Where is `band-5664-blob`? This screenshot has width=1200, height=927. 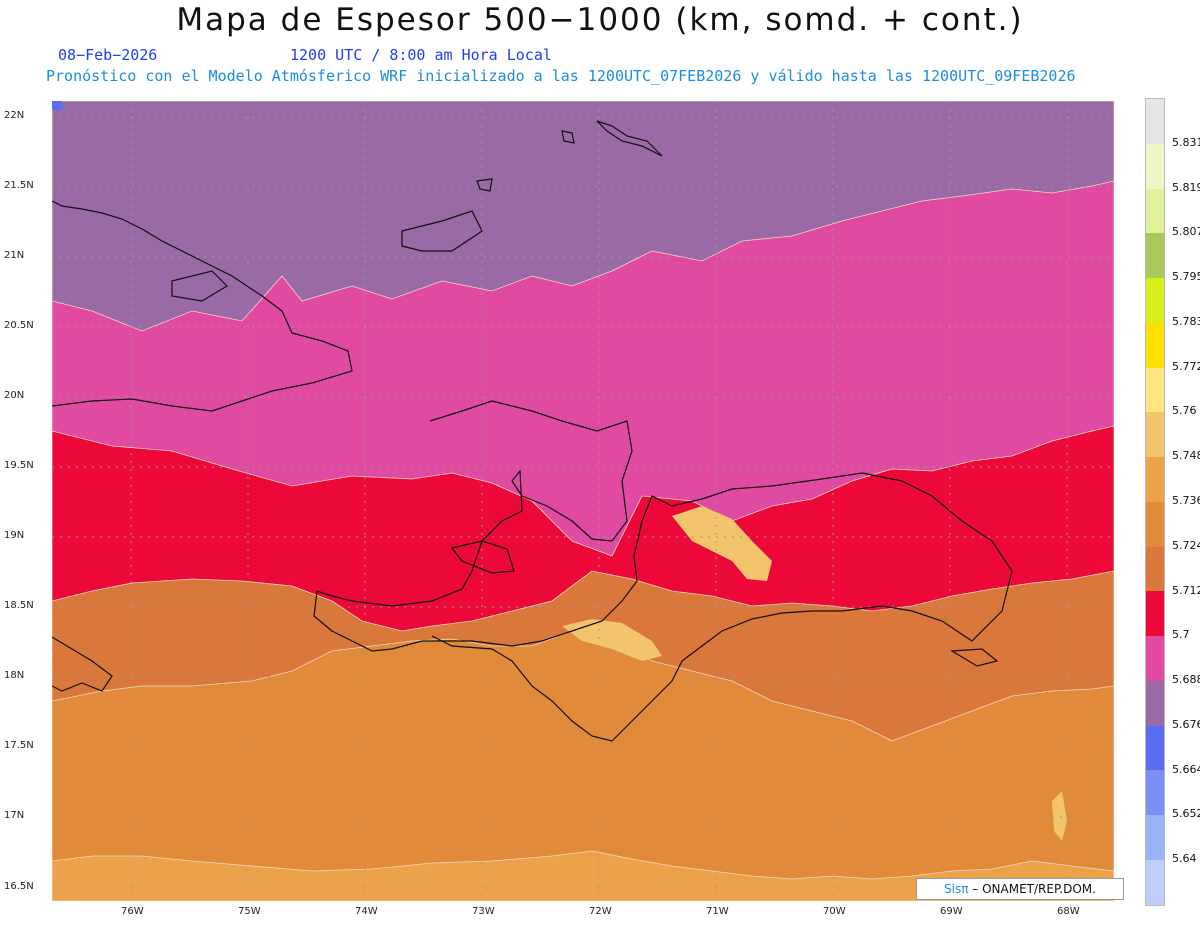 band-5664-blob is located at coordinates (58, 106).